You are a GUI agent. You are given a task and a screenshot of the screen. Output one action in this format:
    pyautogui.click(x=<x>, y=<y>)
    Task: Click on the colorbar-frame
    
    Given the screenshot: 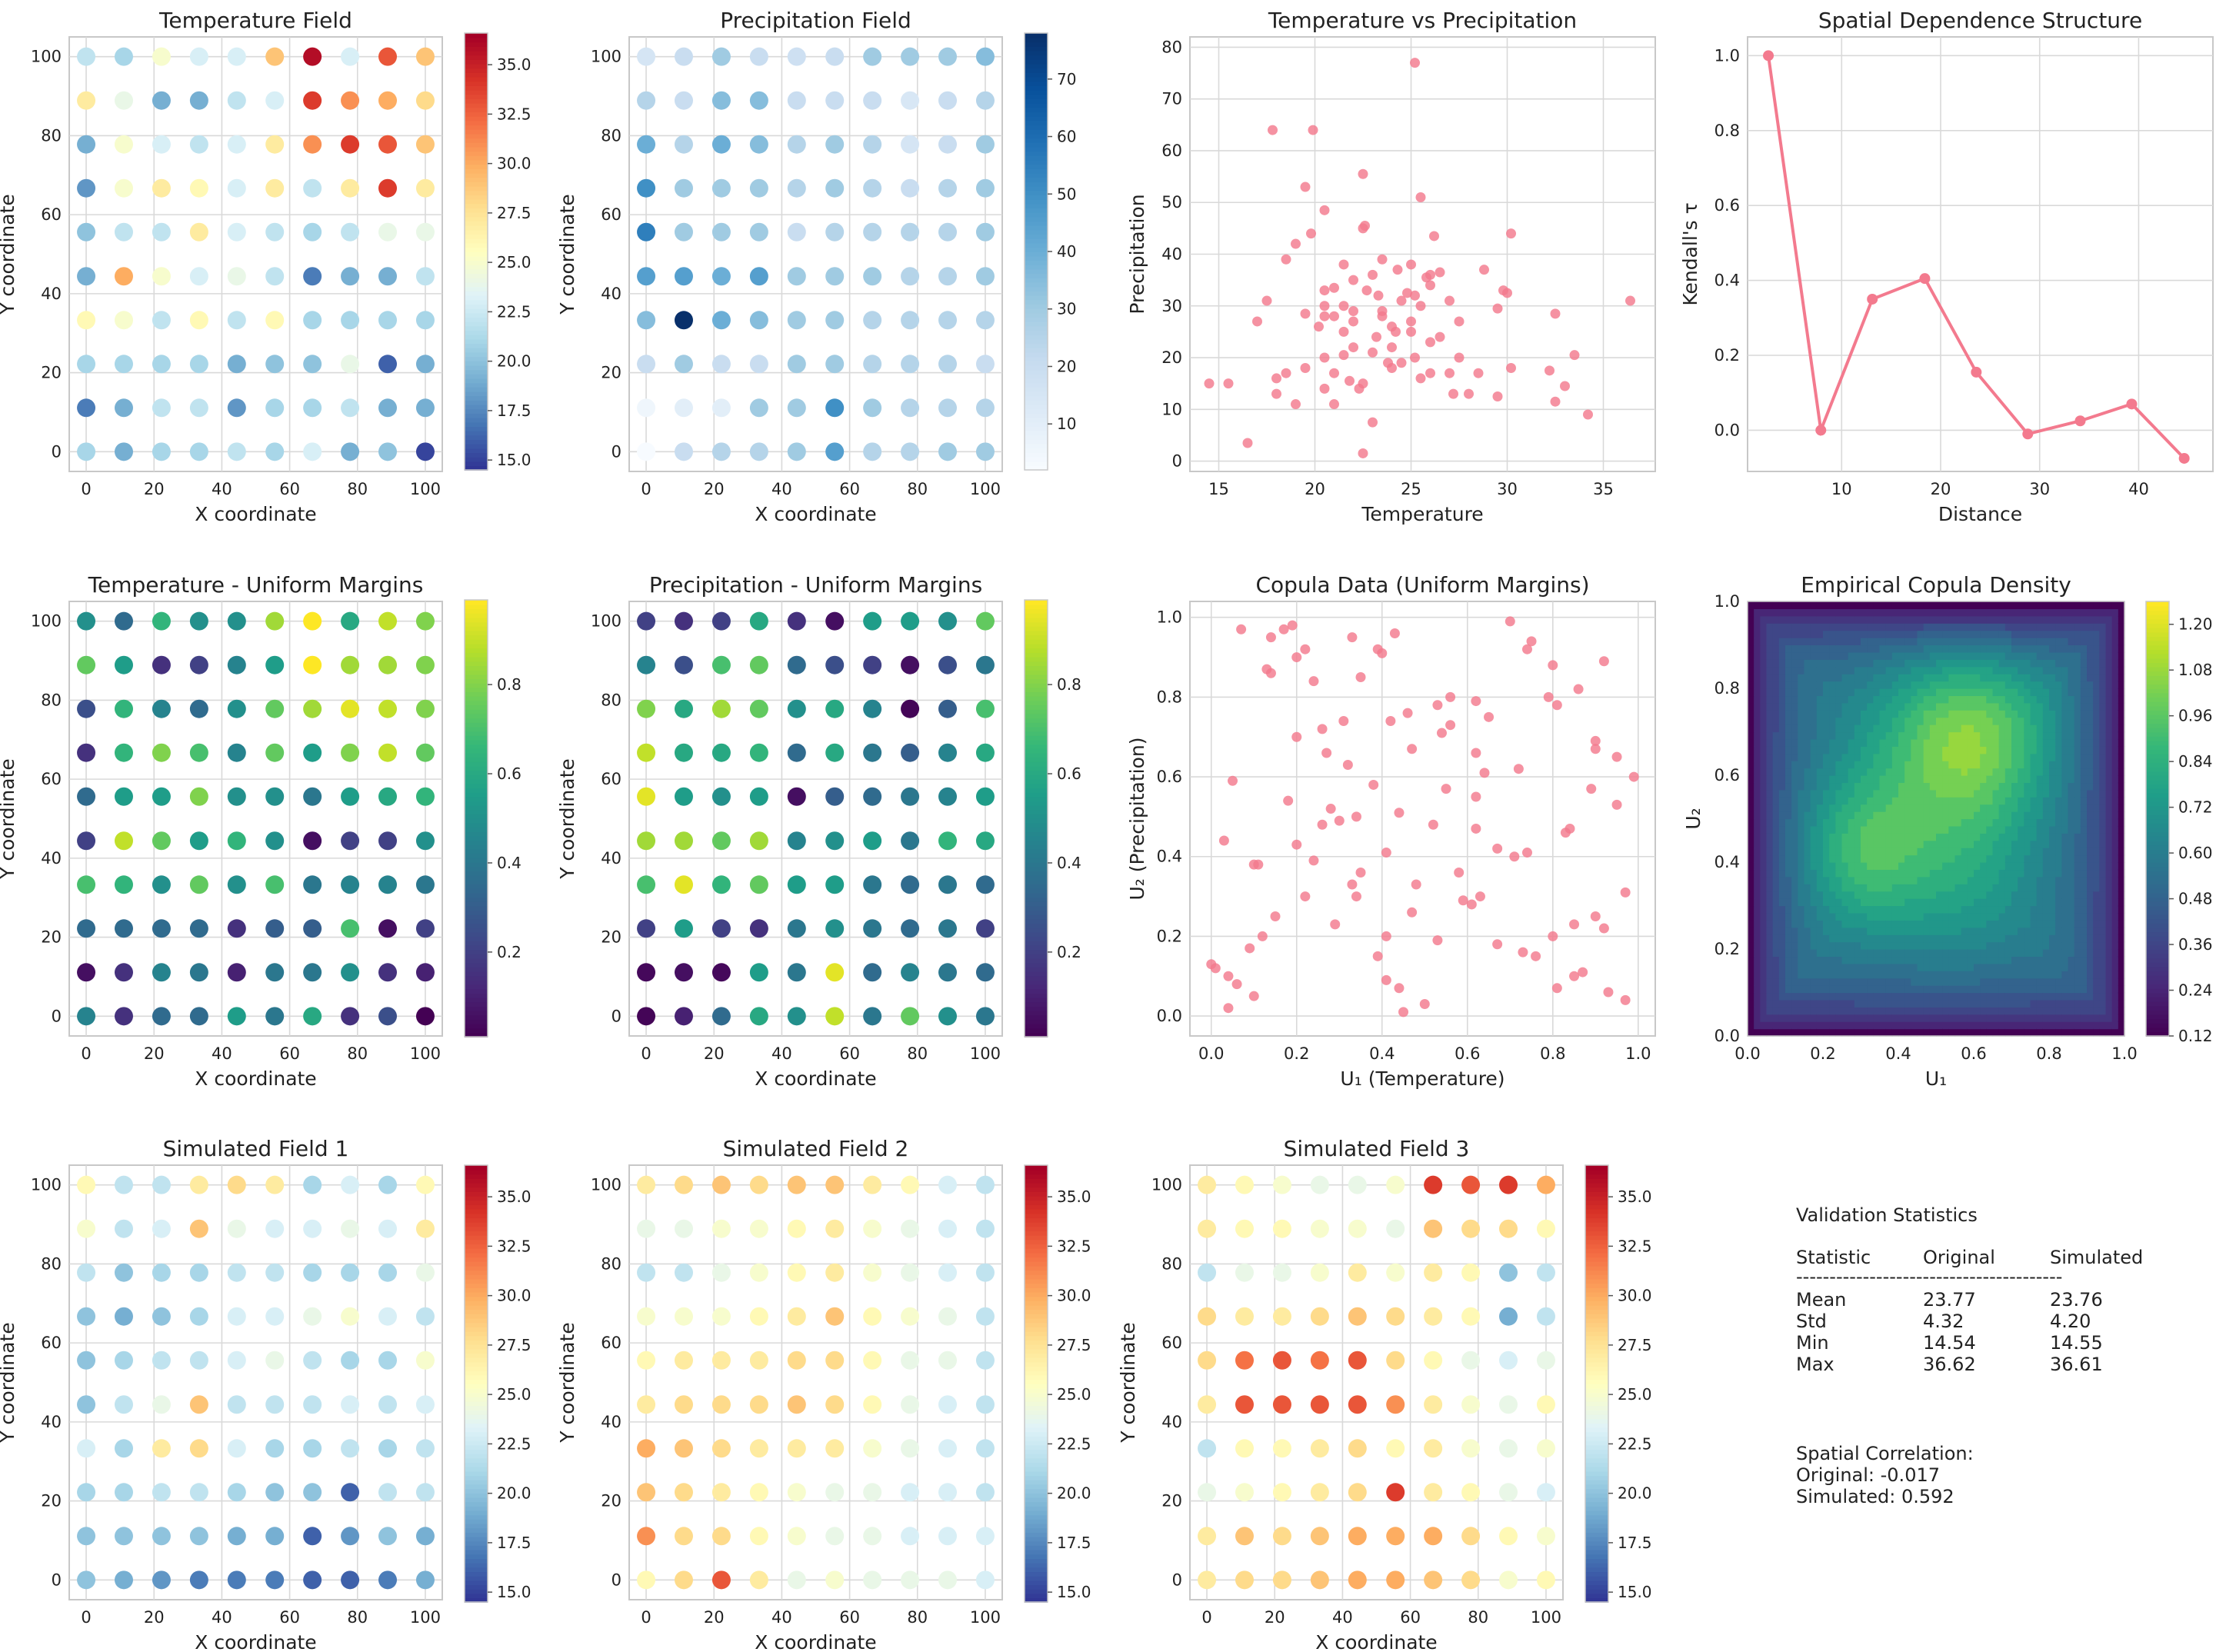 What is the action you would take?
    pyautogui.click(x=2157, y=819)
    